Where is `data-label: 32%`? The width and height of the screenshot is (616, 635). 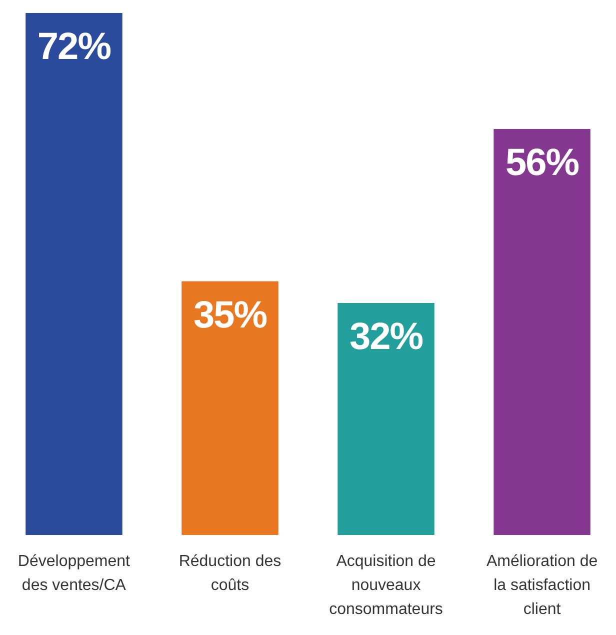
data-label: 32% is located at coordinates (386, 337).